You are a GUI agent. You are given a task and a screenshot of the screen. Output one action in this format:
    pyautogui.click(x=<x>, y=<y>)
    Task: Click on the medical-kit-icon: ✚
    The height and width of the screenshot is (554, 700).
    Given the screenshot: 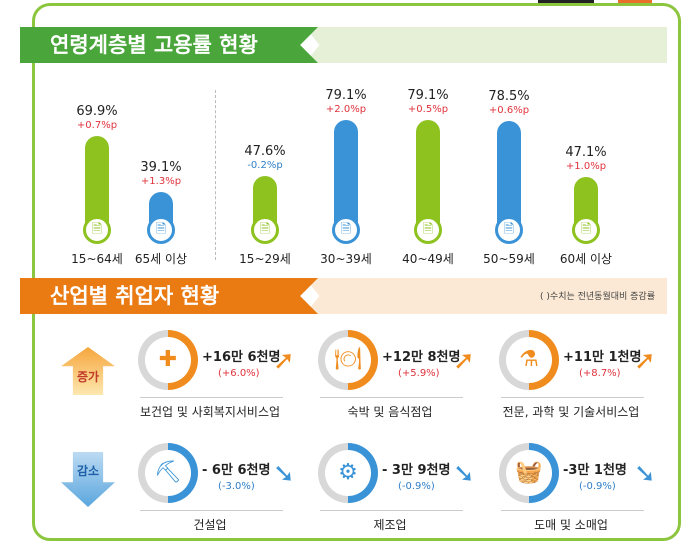 What is the action you would take?
    pyautogui.click(x=168, y=360)
    